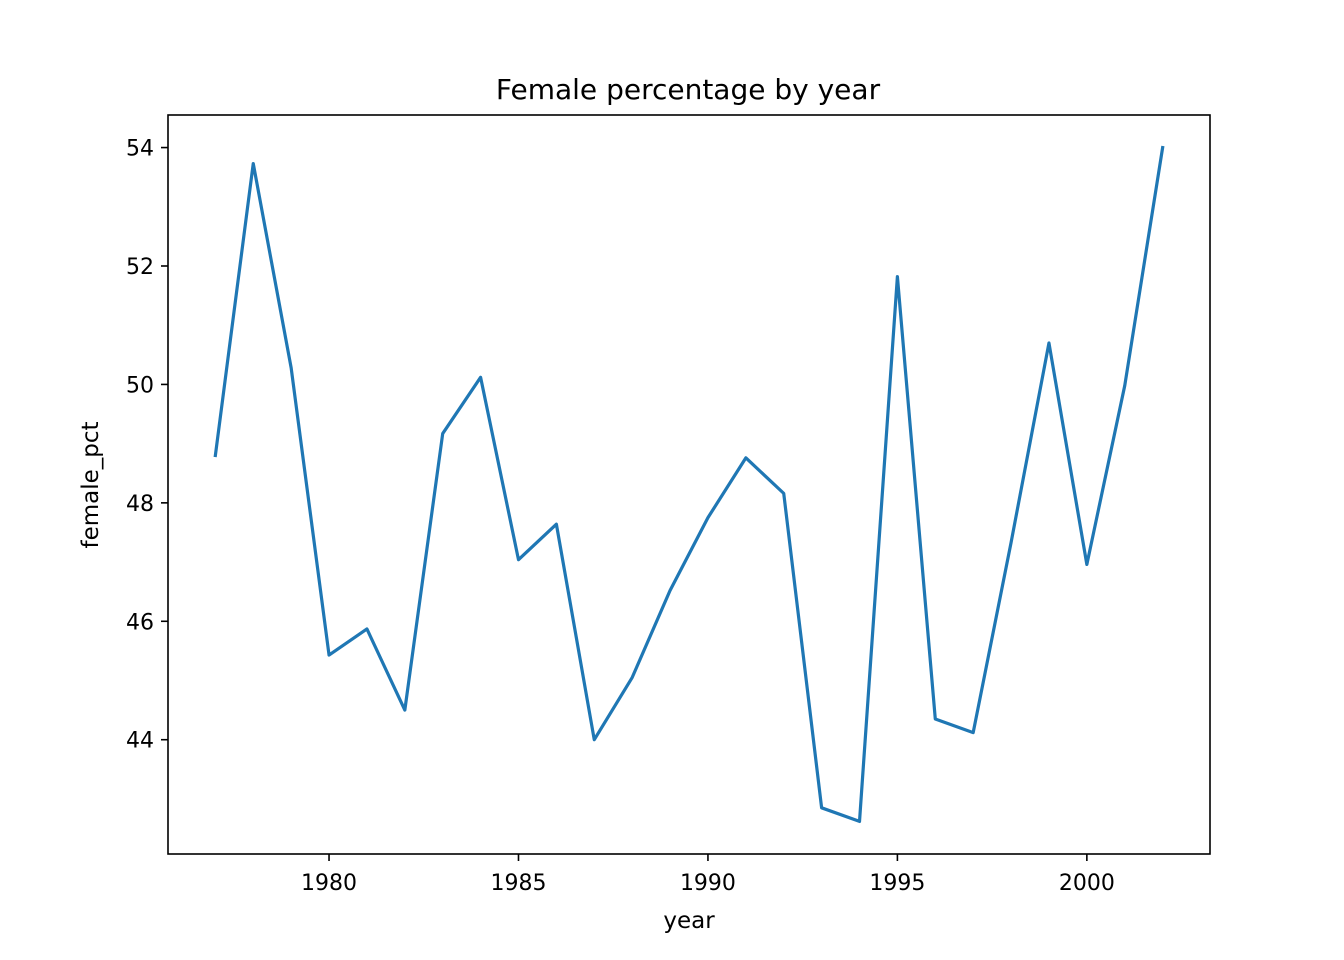 This screenshot has height=960, width=1344. I want to click on x-tick-label: 1990, so click(708, 883).